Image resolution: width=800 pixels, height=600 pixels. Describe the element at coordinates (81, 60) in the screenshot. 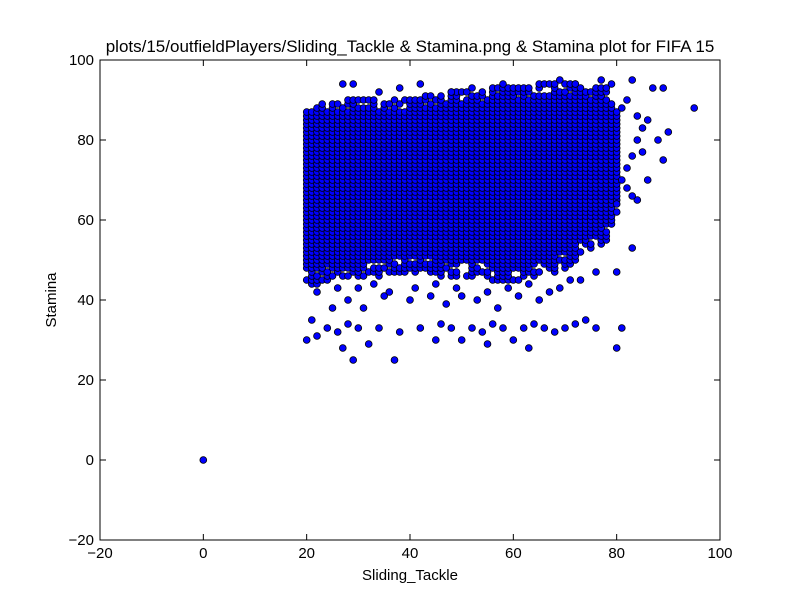

I see `y-tick-label: 100` at that location.